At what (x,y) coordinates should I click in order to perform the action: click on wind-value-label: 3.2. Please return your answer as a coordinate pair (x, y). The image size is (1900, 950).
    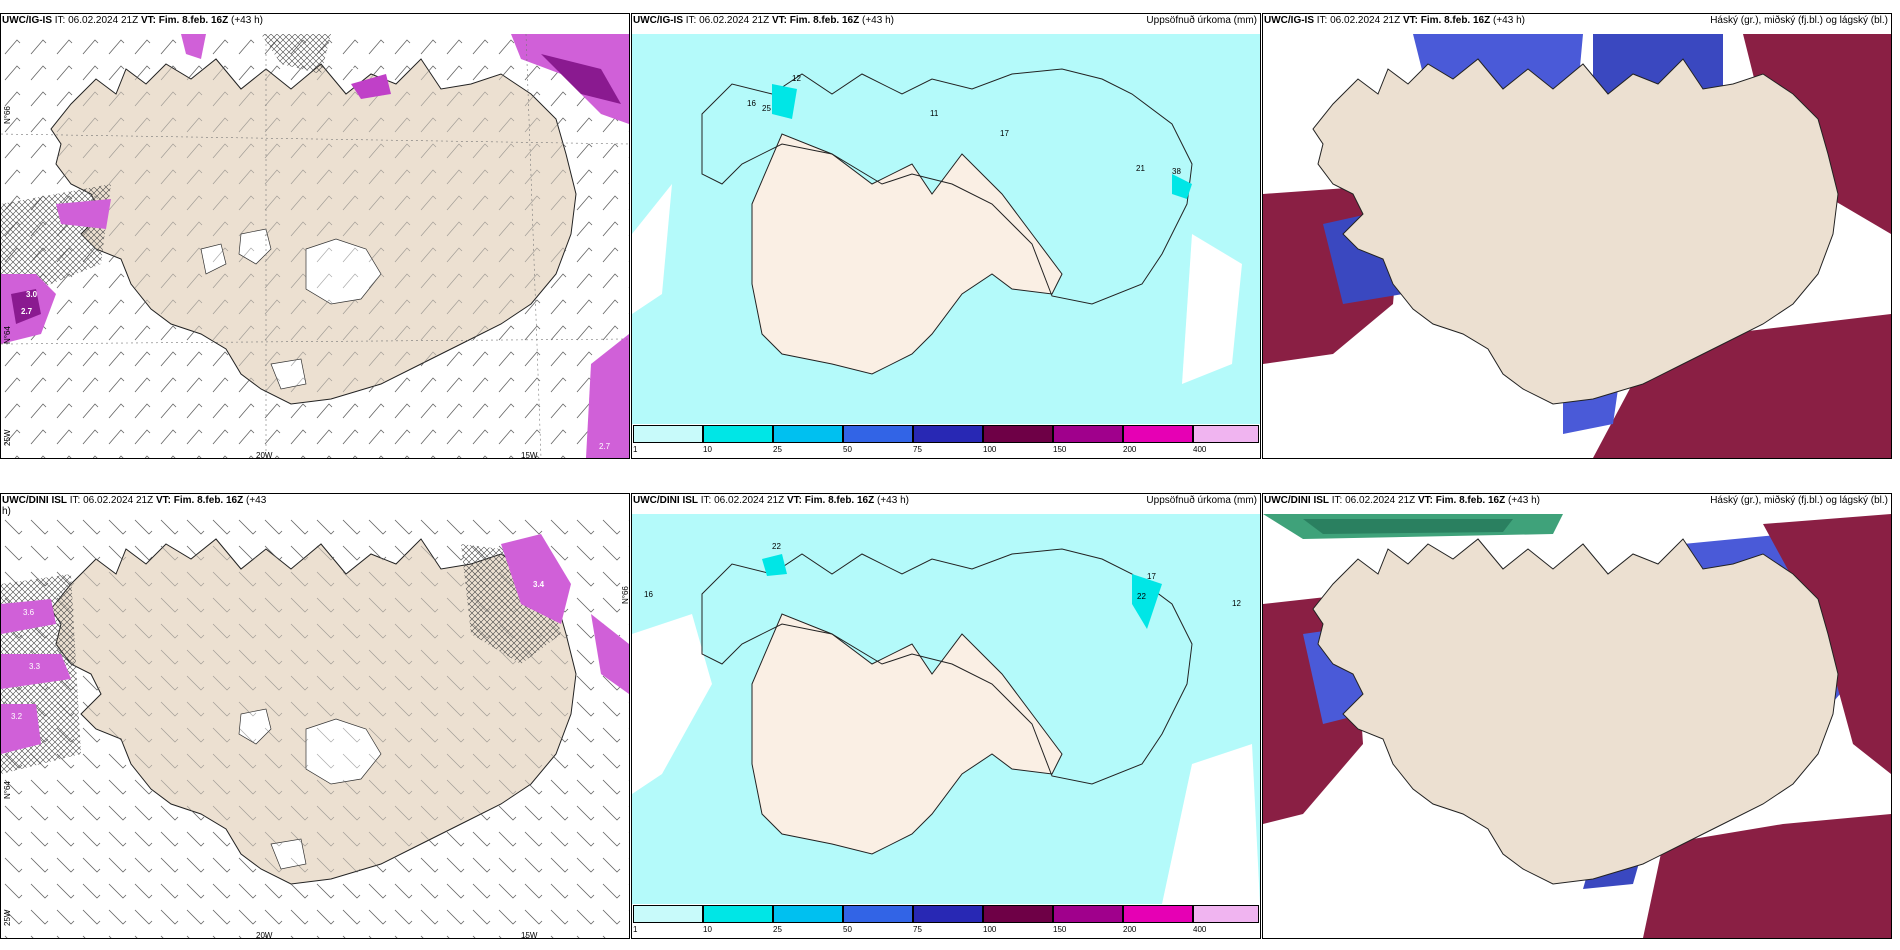
    Looking at the image, I should click on (17, 716).